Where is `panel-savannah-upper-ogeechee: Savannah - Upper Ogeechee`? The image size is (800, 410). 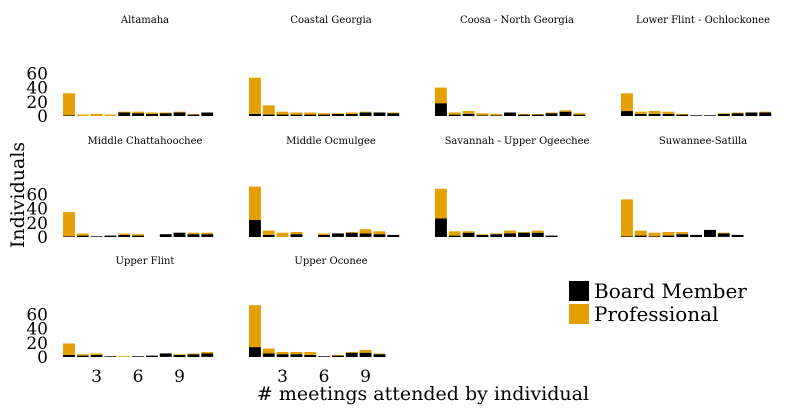 panel-savannah-upper-ogeechee: Savannah - Upper Ogeechee is located at coordinates (512, 186).